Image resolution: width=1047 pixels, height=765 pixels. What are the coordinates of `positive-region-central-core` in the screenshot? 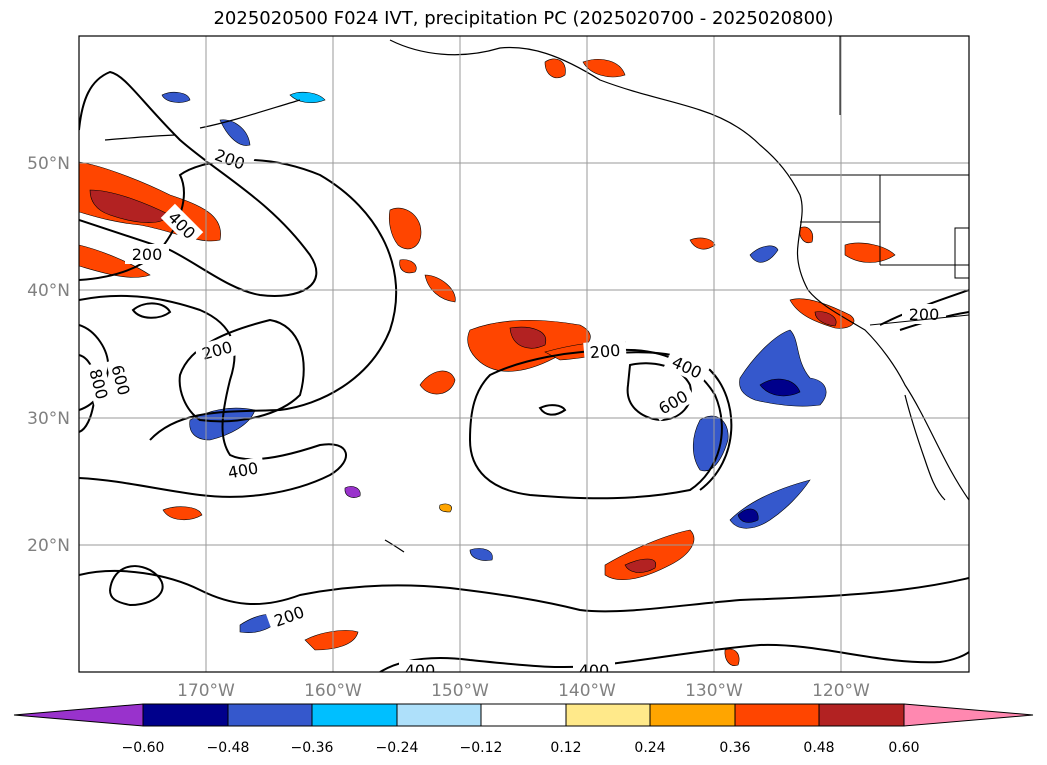 It's located at (528, 337).